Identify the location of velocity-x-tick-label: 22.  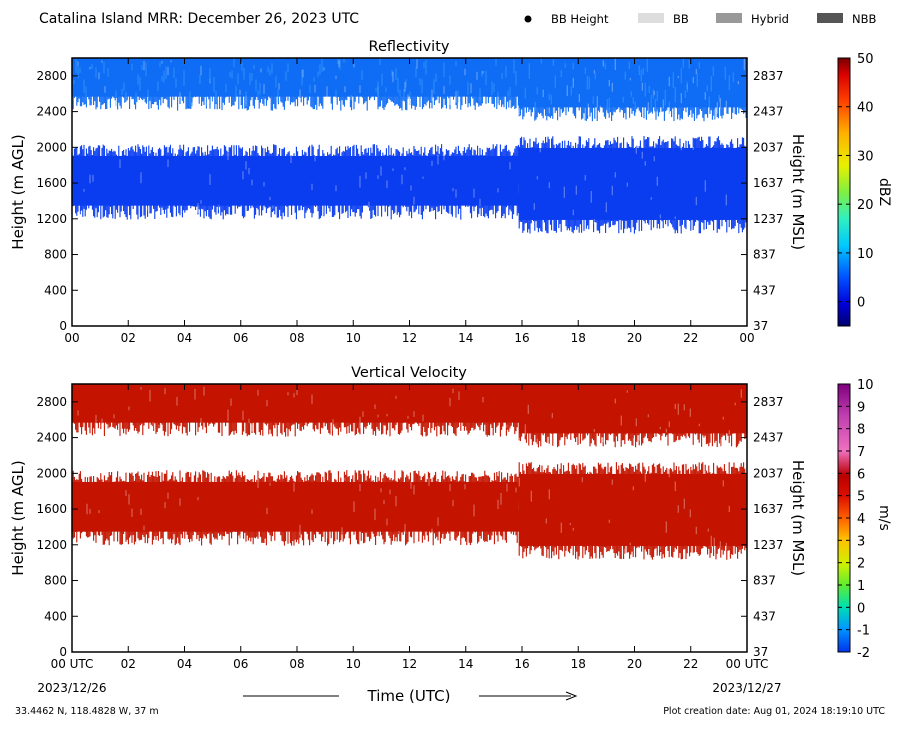
(690, 664).